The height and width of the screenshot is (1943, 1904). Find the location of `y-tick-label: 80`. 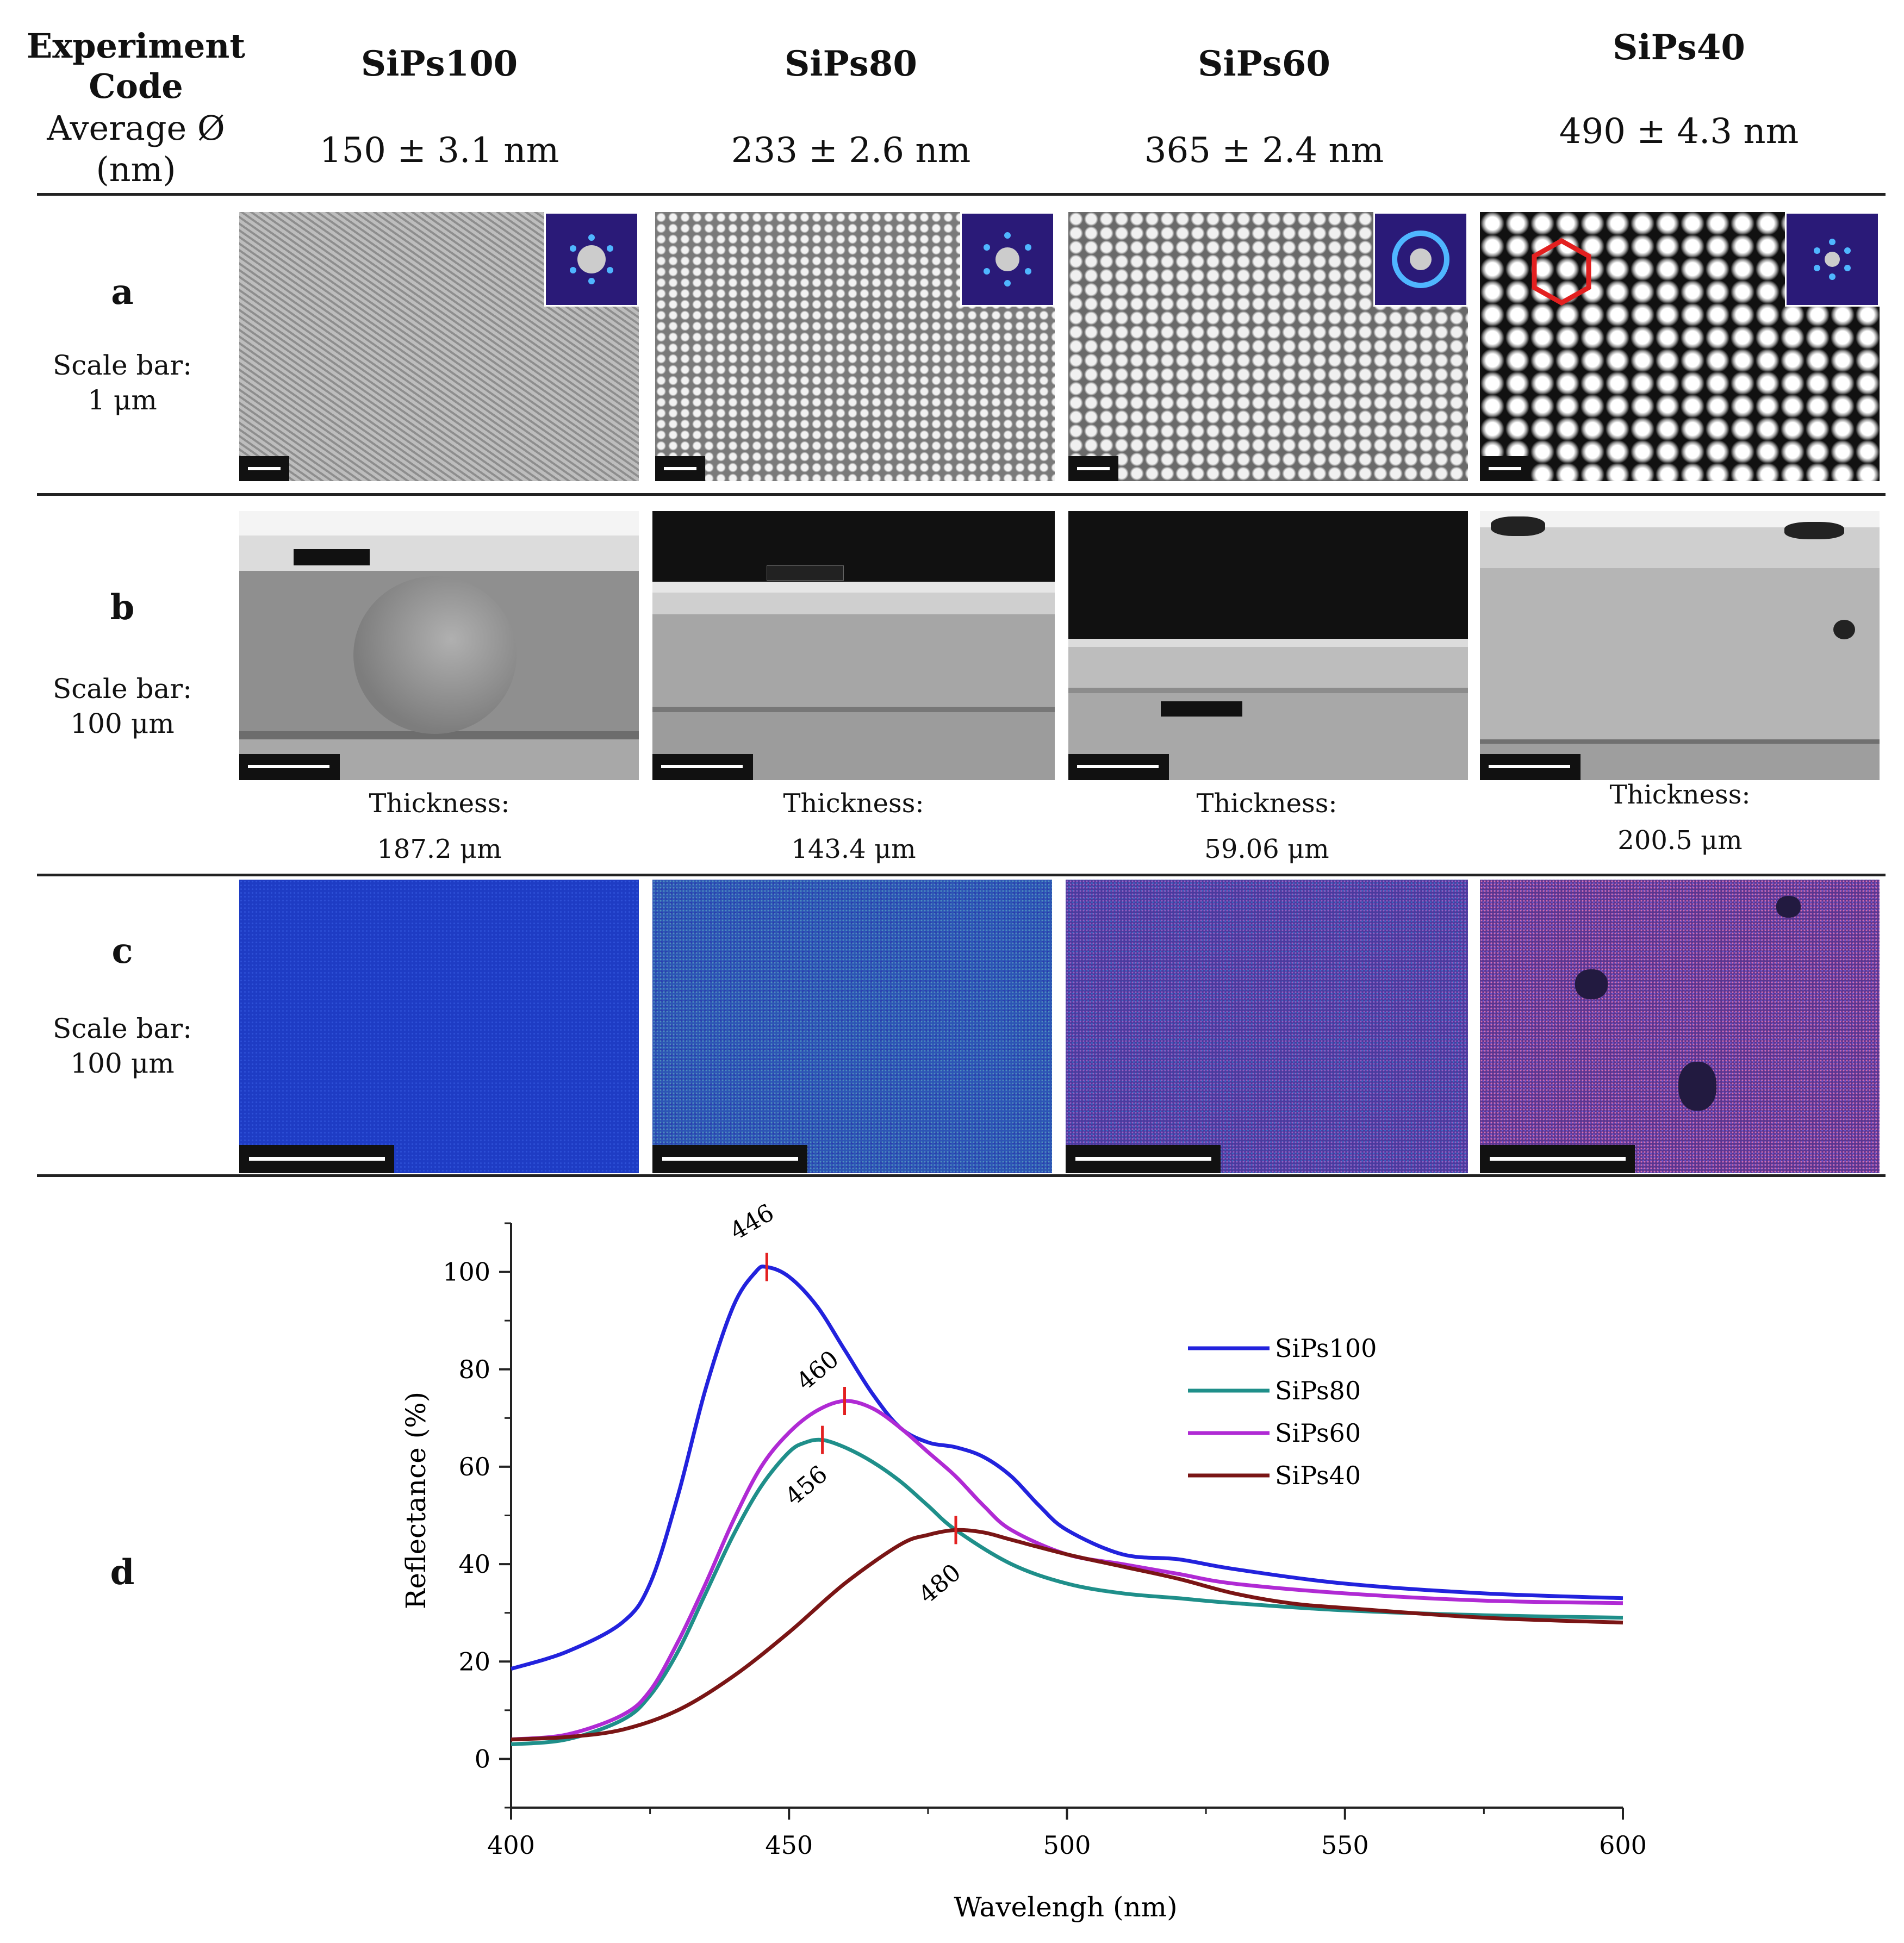

y-tick-label: 80 is located at coordinates (474, 1370).